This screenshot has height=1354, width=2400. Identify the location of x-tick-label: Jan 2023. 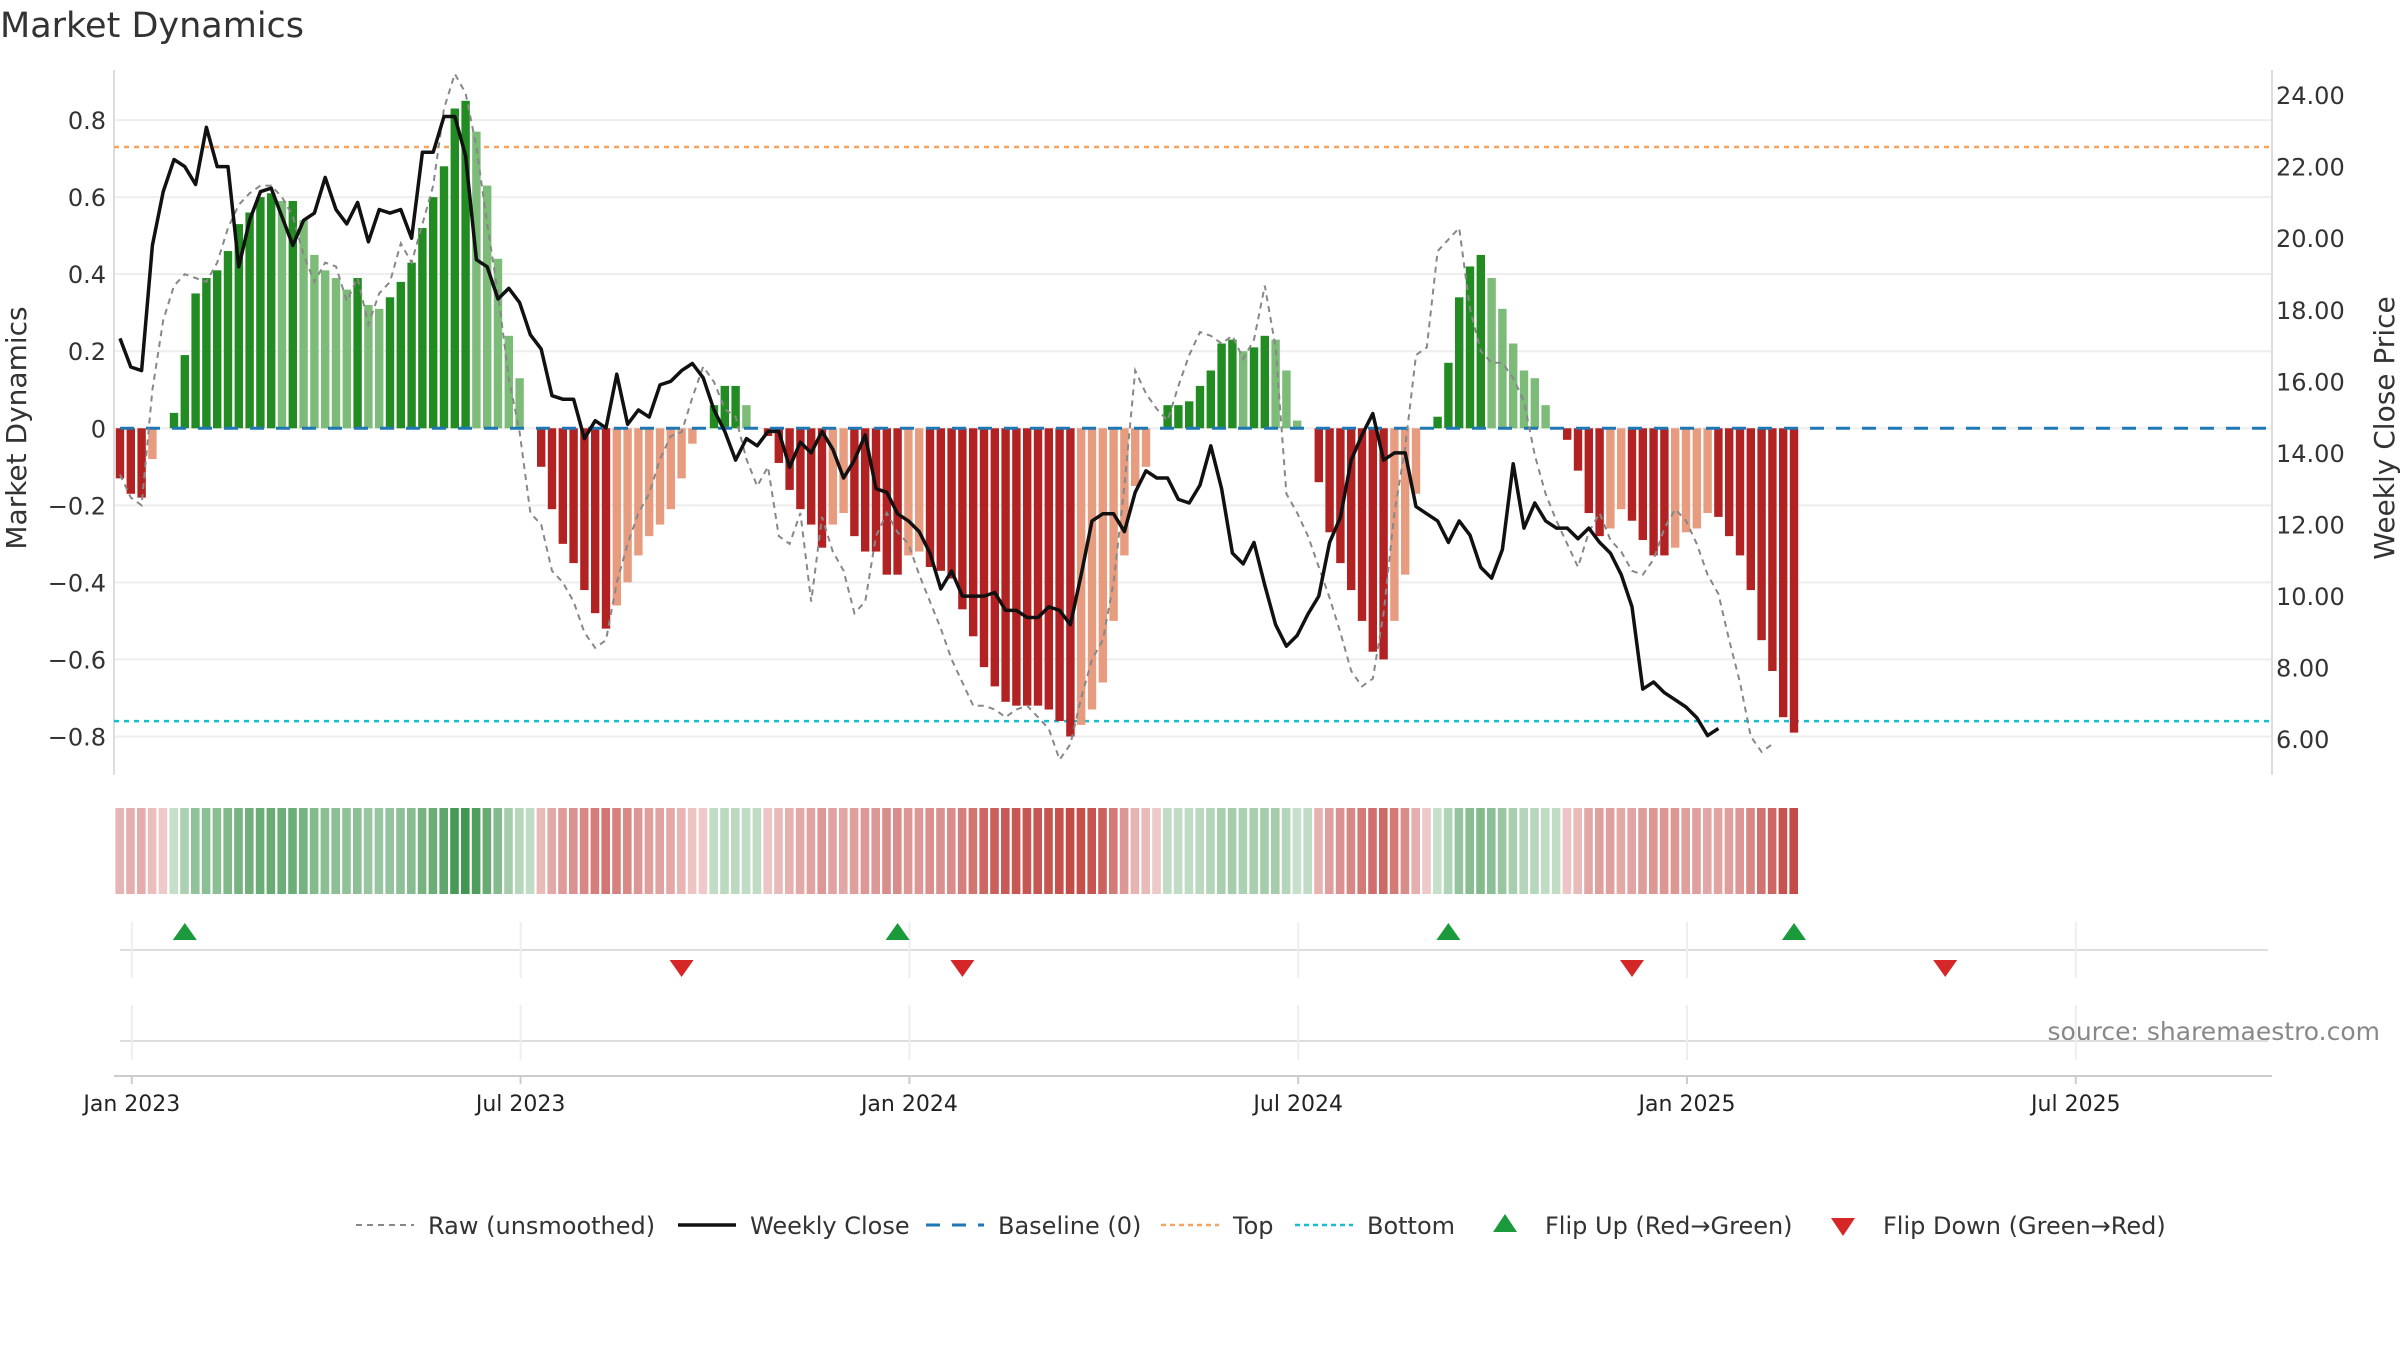
(130, 1104).